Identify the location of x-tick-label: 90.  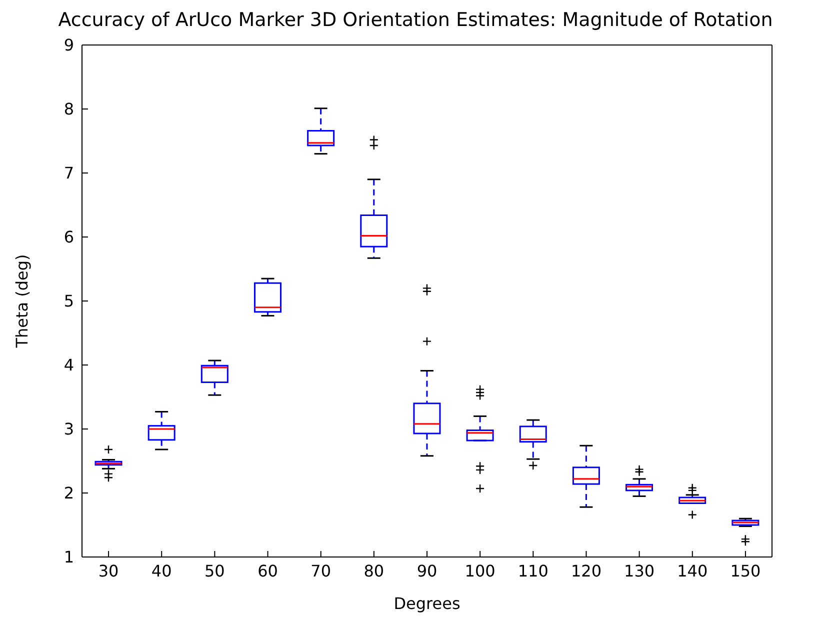
(427, 570).